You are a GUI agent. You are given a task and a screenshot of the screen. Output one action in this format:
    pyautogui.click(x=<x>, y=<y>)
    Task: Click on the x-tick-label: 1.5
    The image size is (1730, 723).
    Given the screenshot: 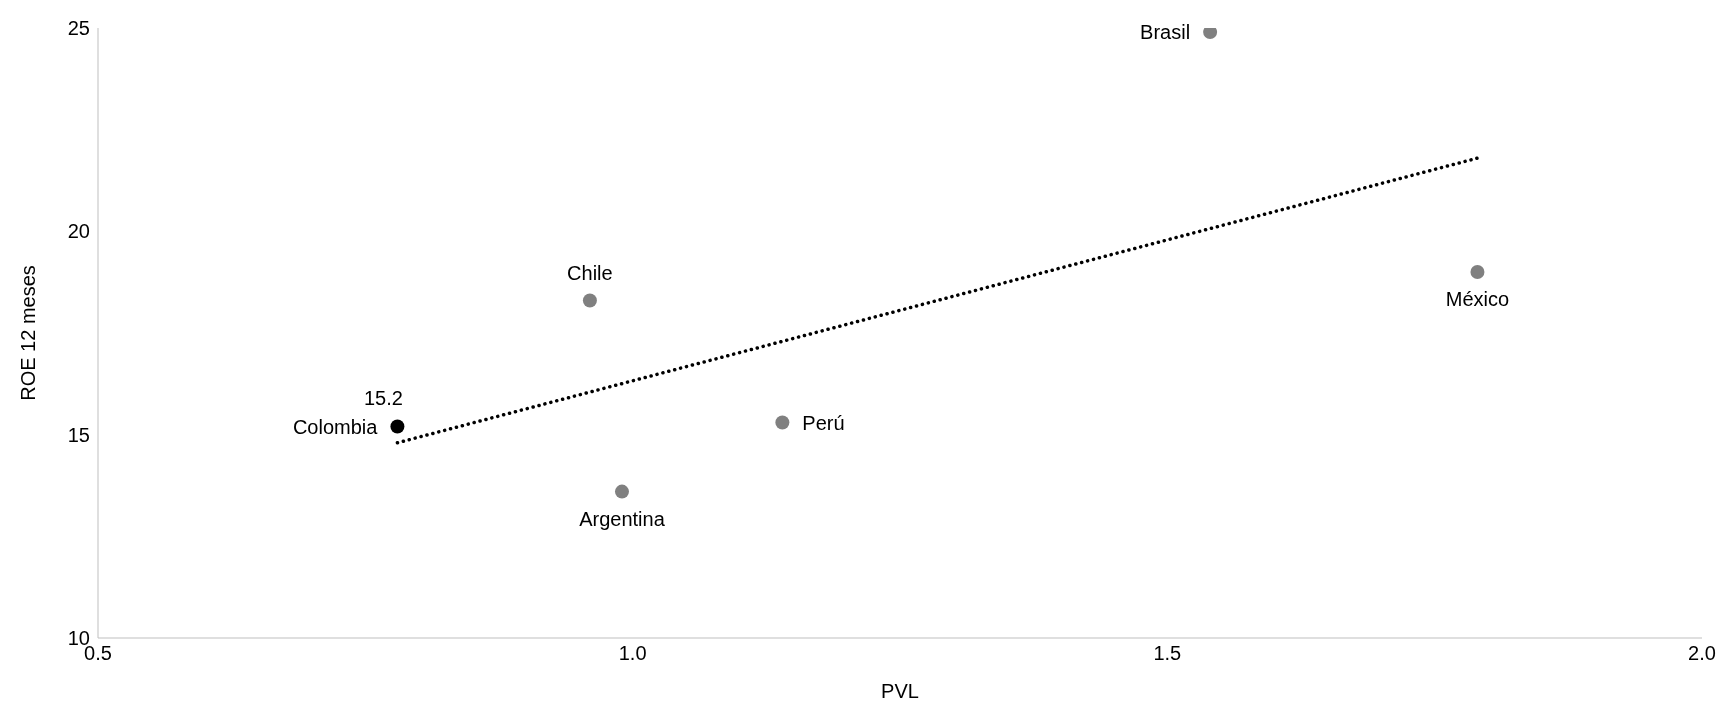 What is the action you would take?
    pyautogui.click(x=1167, y=653)
    